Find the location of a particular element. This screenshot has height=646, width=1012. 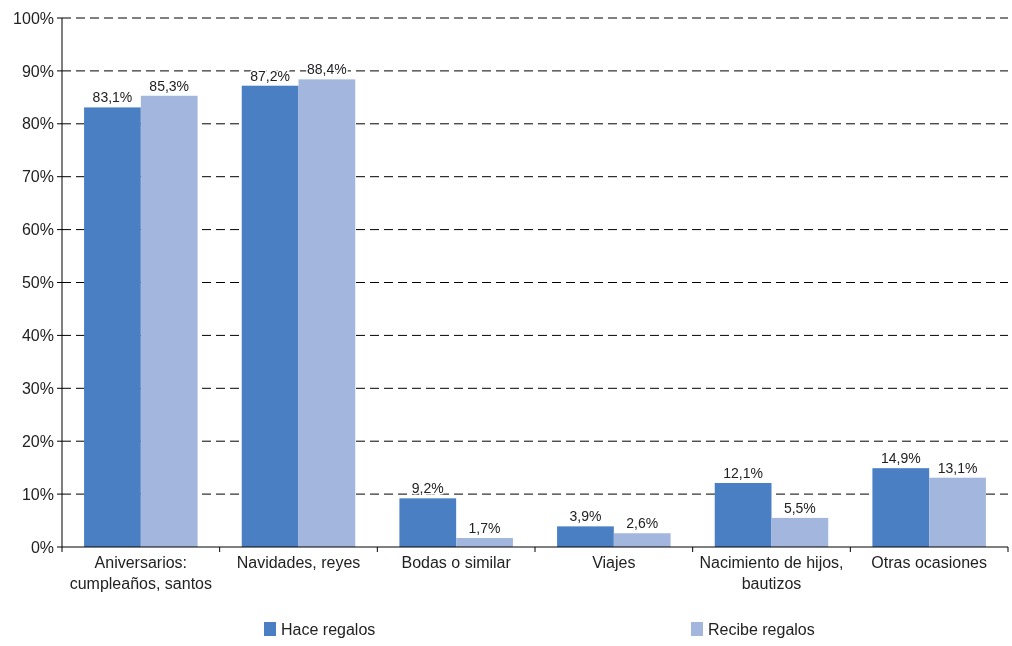

y-tick-label: 0% is located at coordinates (42, 547).